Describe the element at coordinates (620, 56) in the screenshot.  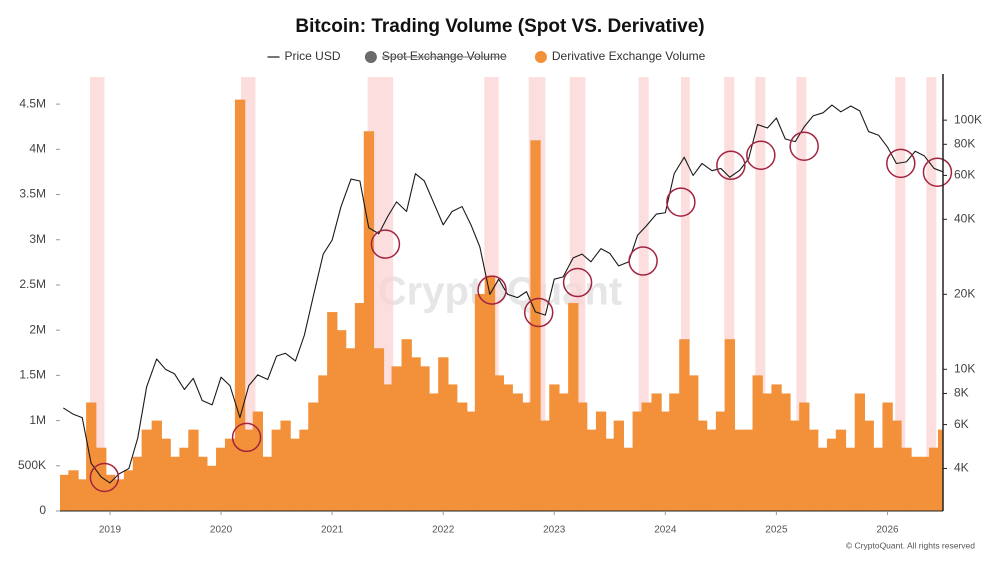
I see `legend-item: Derivative Exchange Volume` at that location.